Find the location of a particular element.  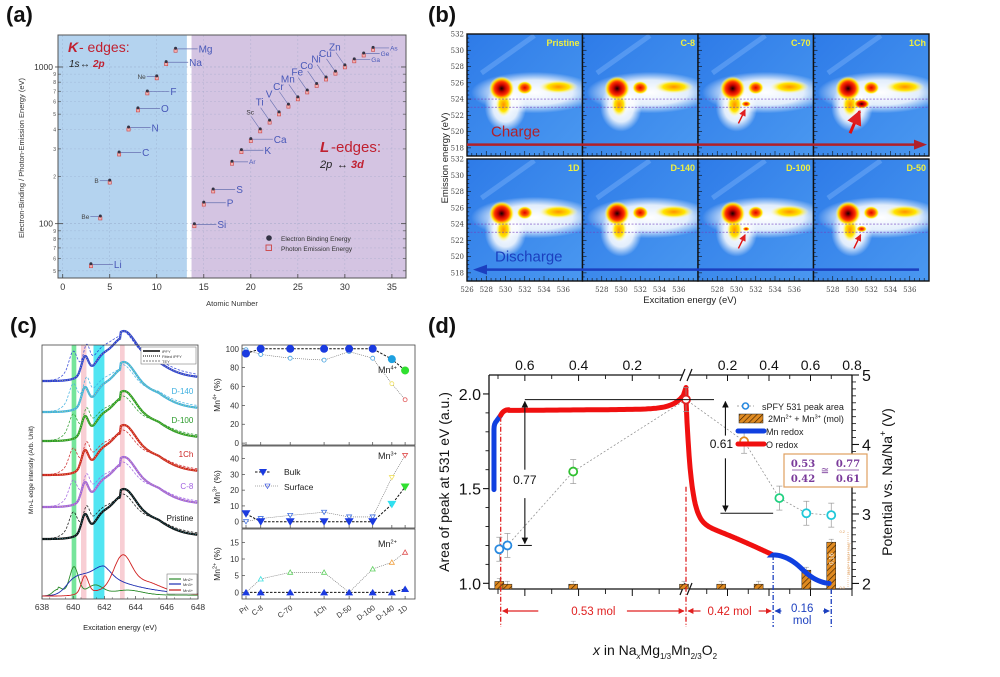

legend-bottom: Mn2+ Mn3+ Mn4+ is located at coordinates (182, 584).